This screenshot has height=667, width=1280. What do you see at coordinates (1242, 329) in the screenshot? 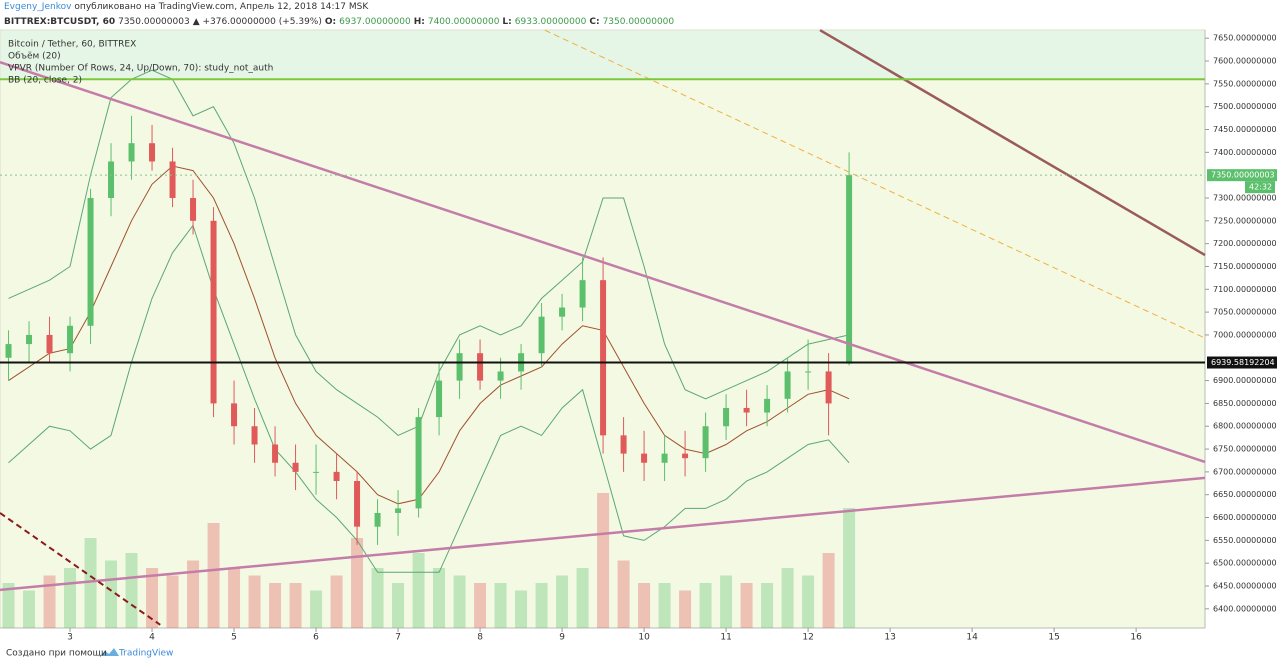
I see `y-axis-area` at bounding box center [1242, 329].